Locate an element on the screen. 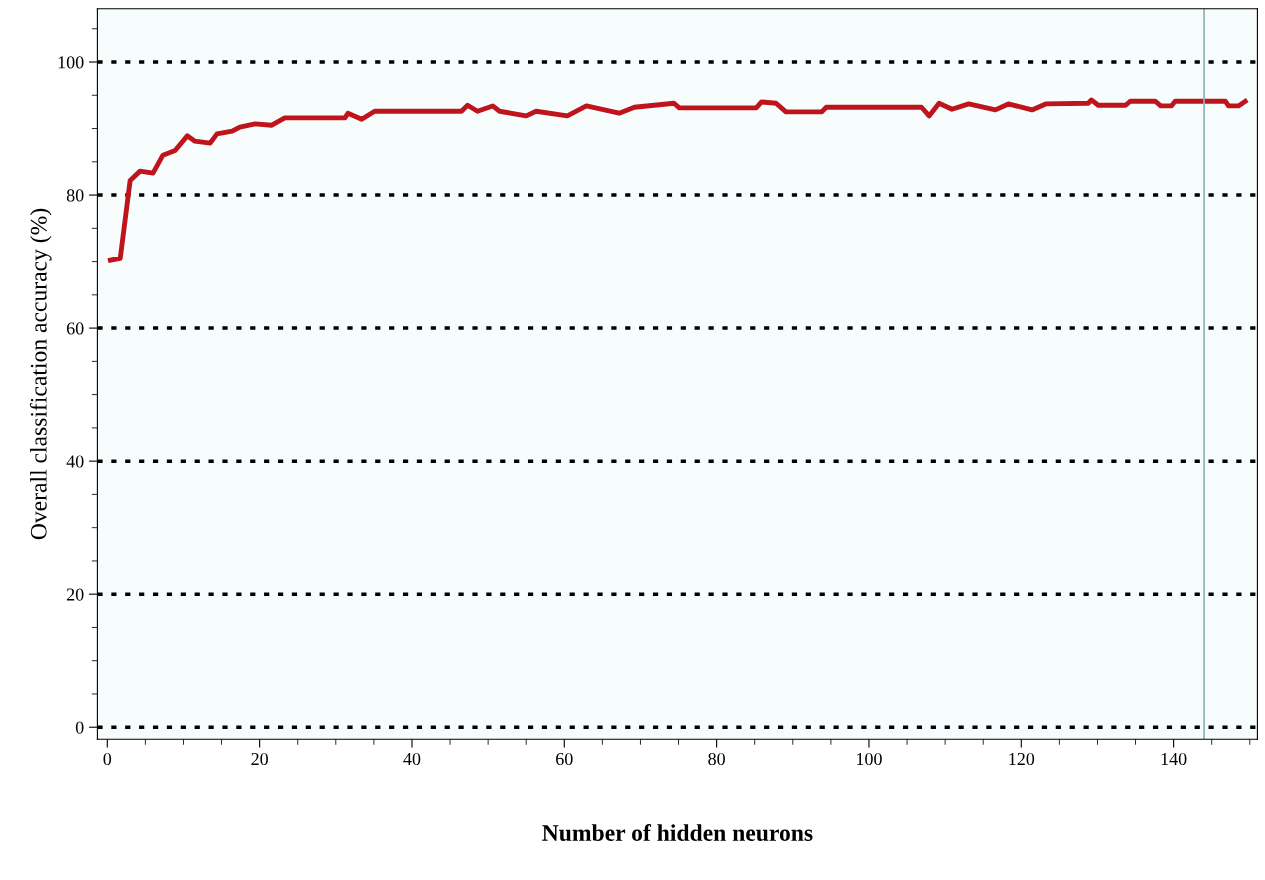  x-tick-label: 60 is located at coordinates (564, 759).